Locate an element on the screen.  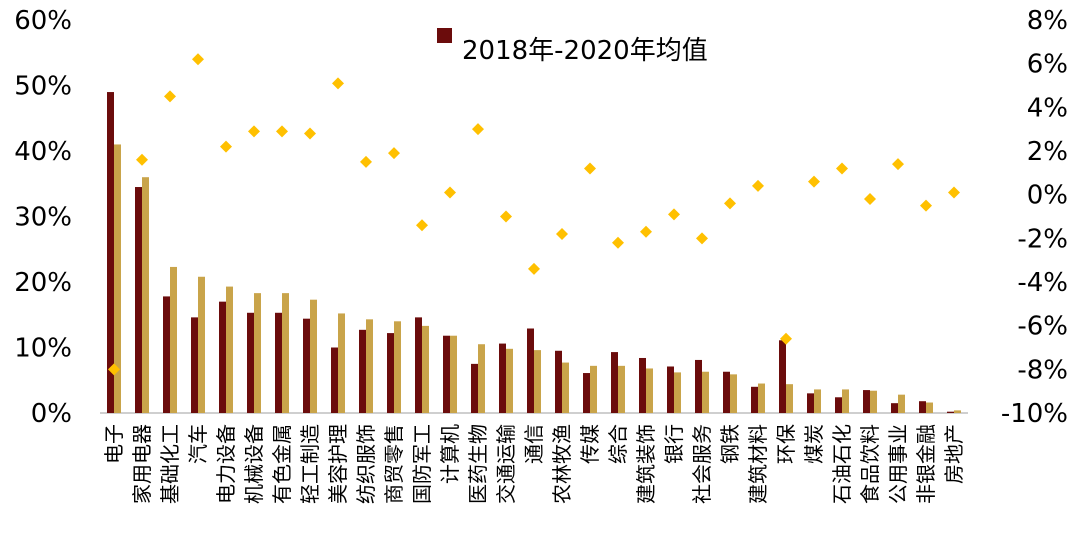
left-tick-label: 20% is located at coordinates (43, 283).